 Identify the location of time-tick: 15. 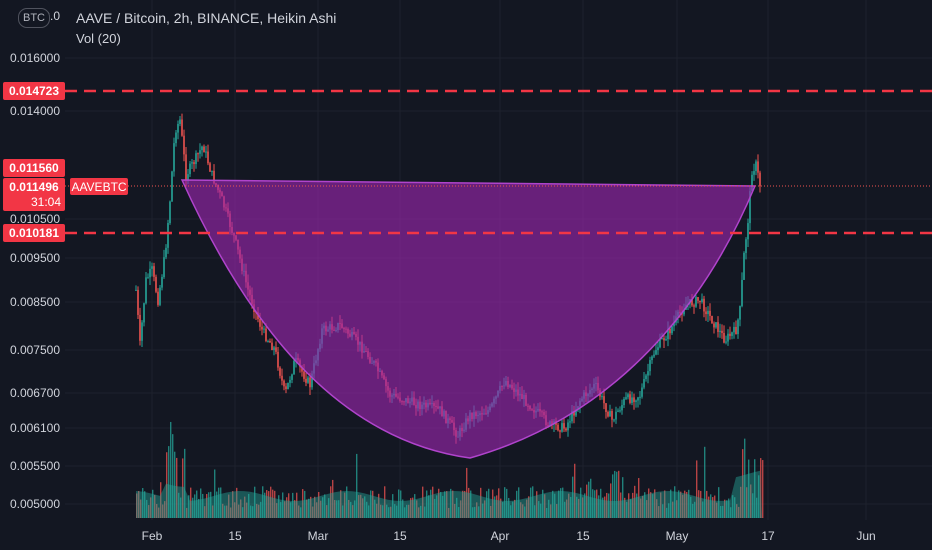
(583, 536).